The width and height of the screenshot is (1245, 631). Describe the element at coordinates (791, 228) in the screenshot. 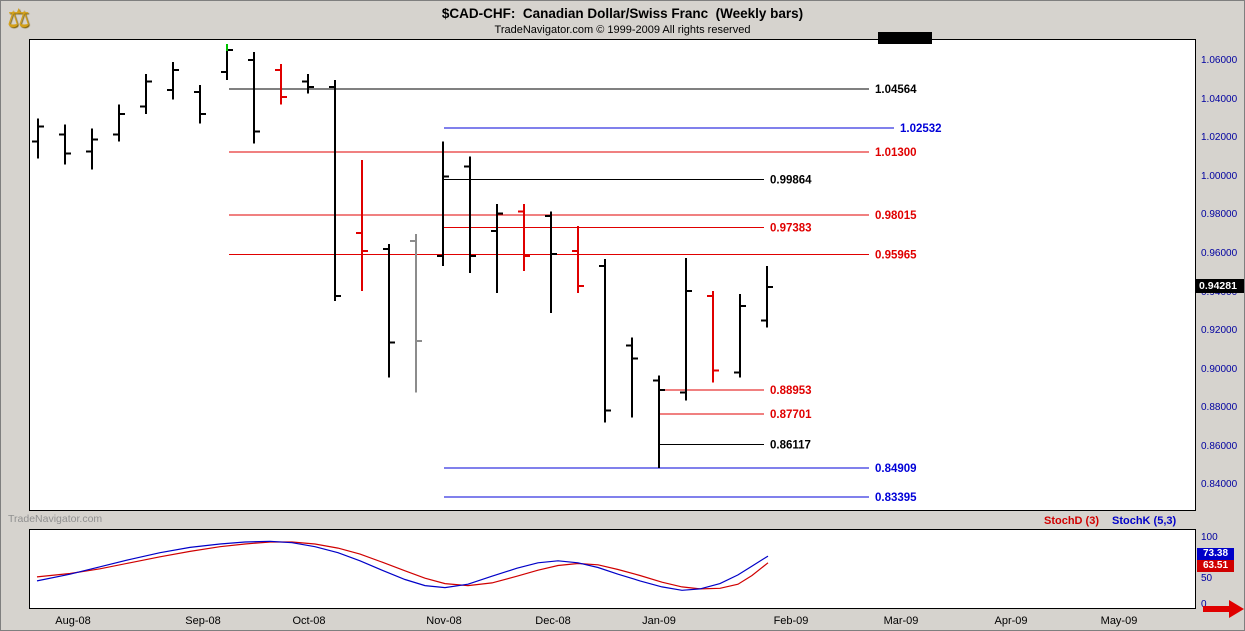

I see `level-label: 0.97383` at that location.